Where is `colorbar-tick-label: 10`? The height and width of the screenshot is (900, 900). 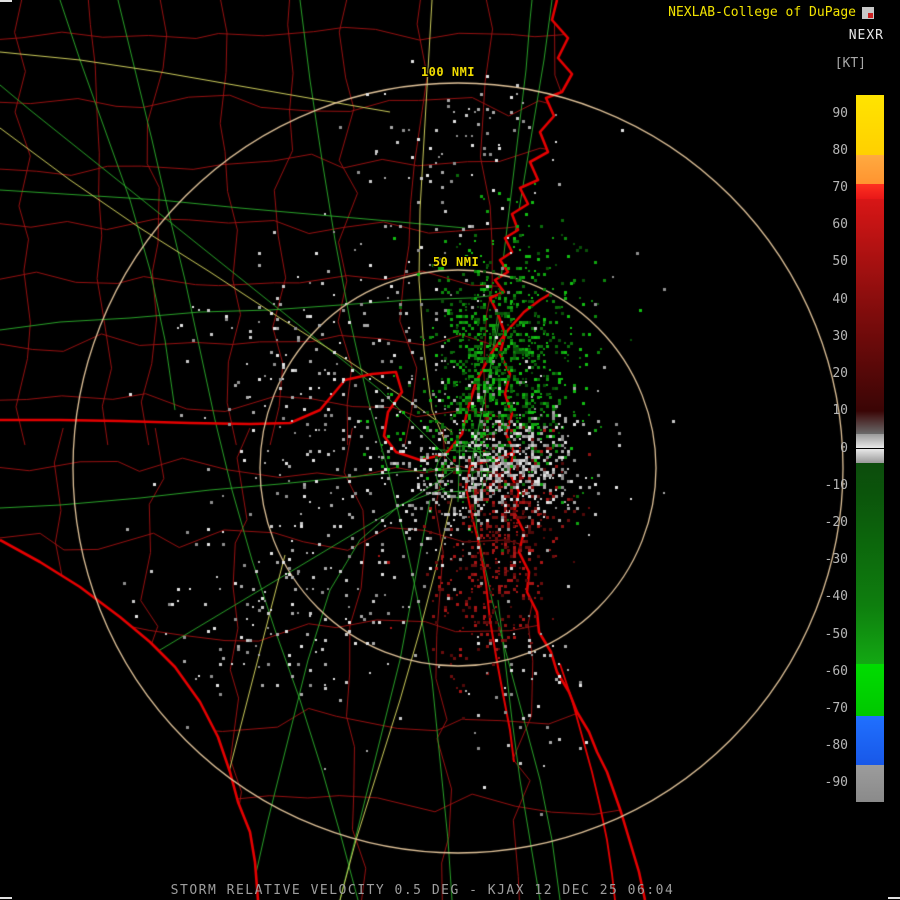 colorbar-tick-label: 10 is located at coordinates (840, 411).